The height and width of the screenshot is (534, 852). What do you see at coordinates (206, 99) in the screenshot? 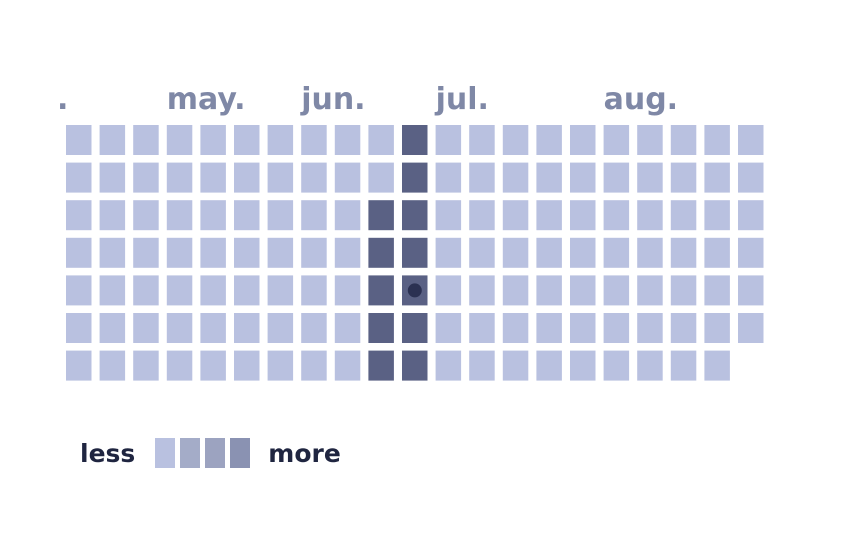
I see `month-label: may.` at bounding box center [206, 99].